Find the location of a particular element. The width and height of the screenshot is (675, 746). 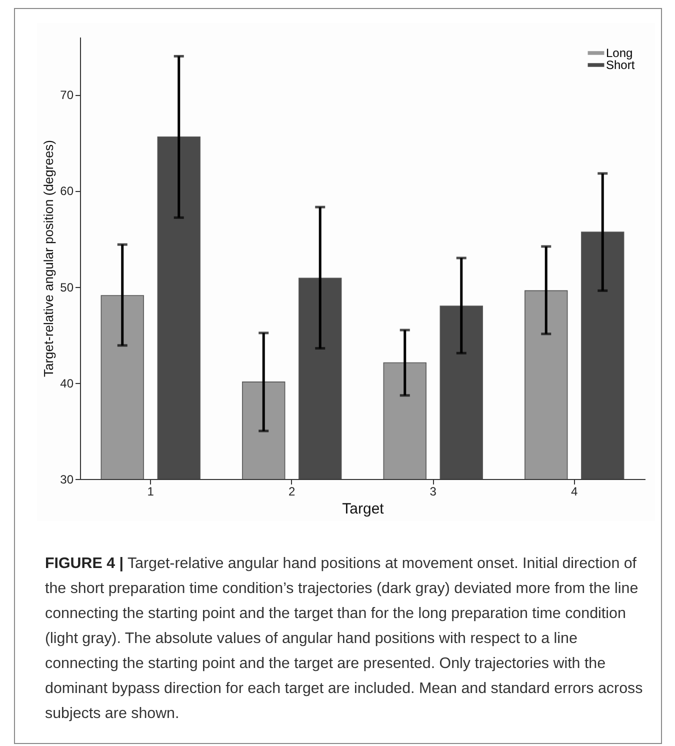

y-tick-label: 60 is located at coordinates (67, 191).